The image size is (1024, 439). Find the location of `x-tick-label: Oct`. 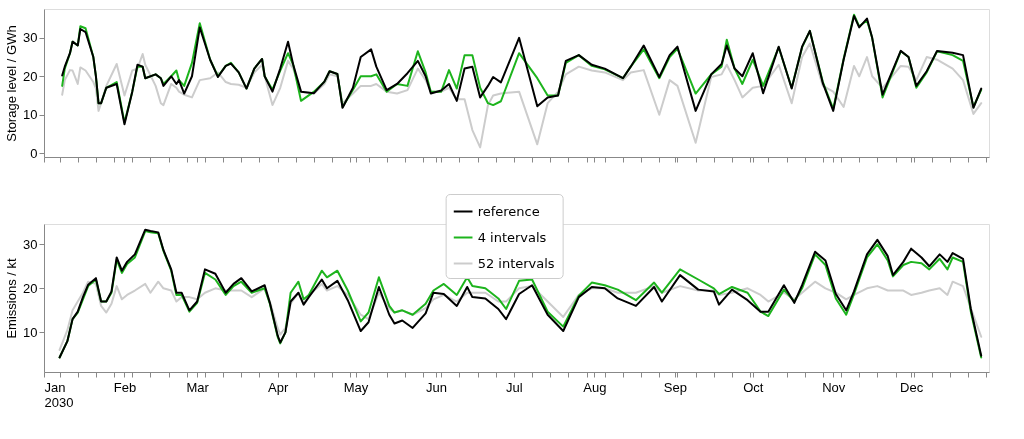

x-tick-label: Oct is located at coordinates (753, 387).